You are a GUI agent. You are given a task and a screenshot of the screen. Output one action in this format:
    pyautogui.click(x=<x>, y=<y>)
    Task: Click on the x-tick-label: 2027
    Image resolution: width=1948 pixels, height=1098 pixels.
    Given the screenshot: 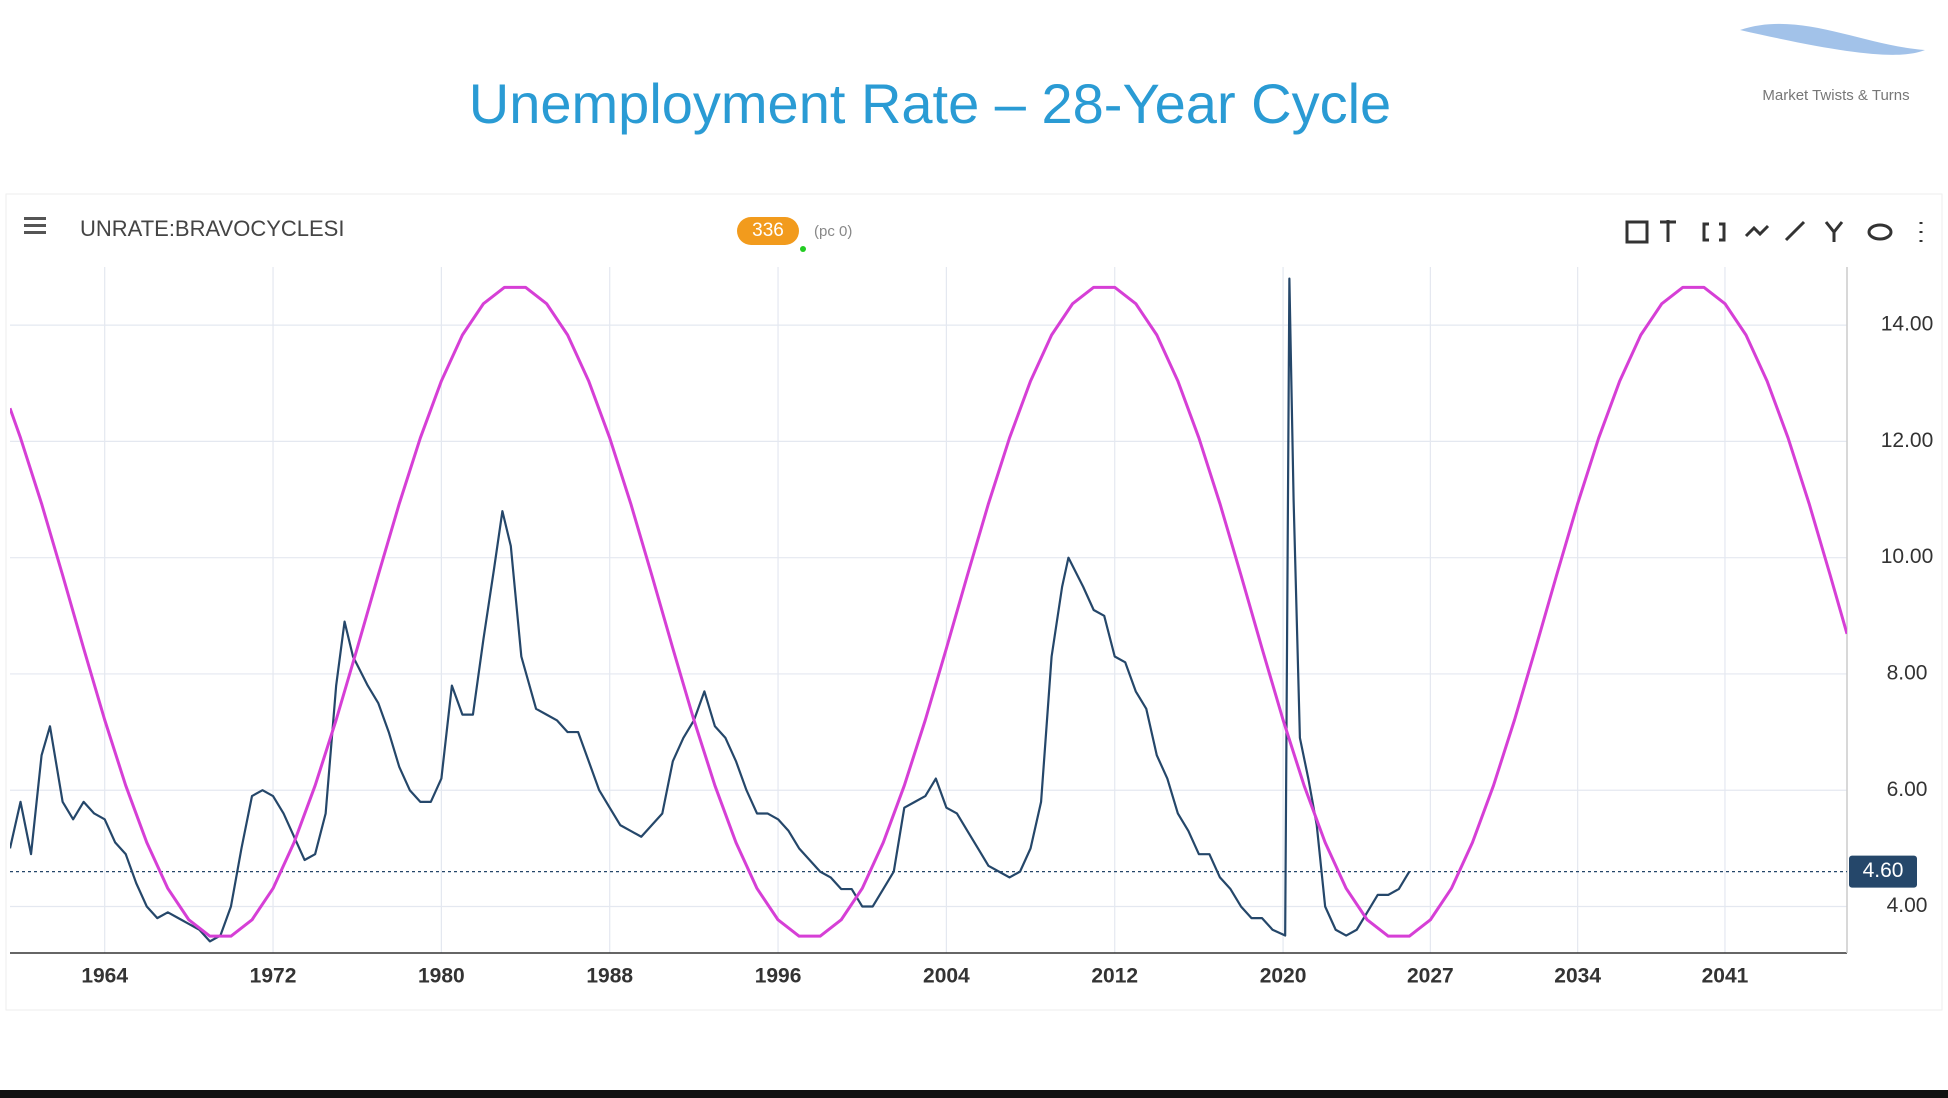 What is the action you would take?
    pyautogui.click(x=1430, y=976)
    